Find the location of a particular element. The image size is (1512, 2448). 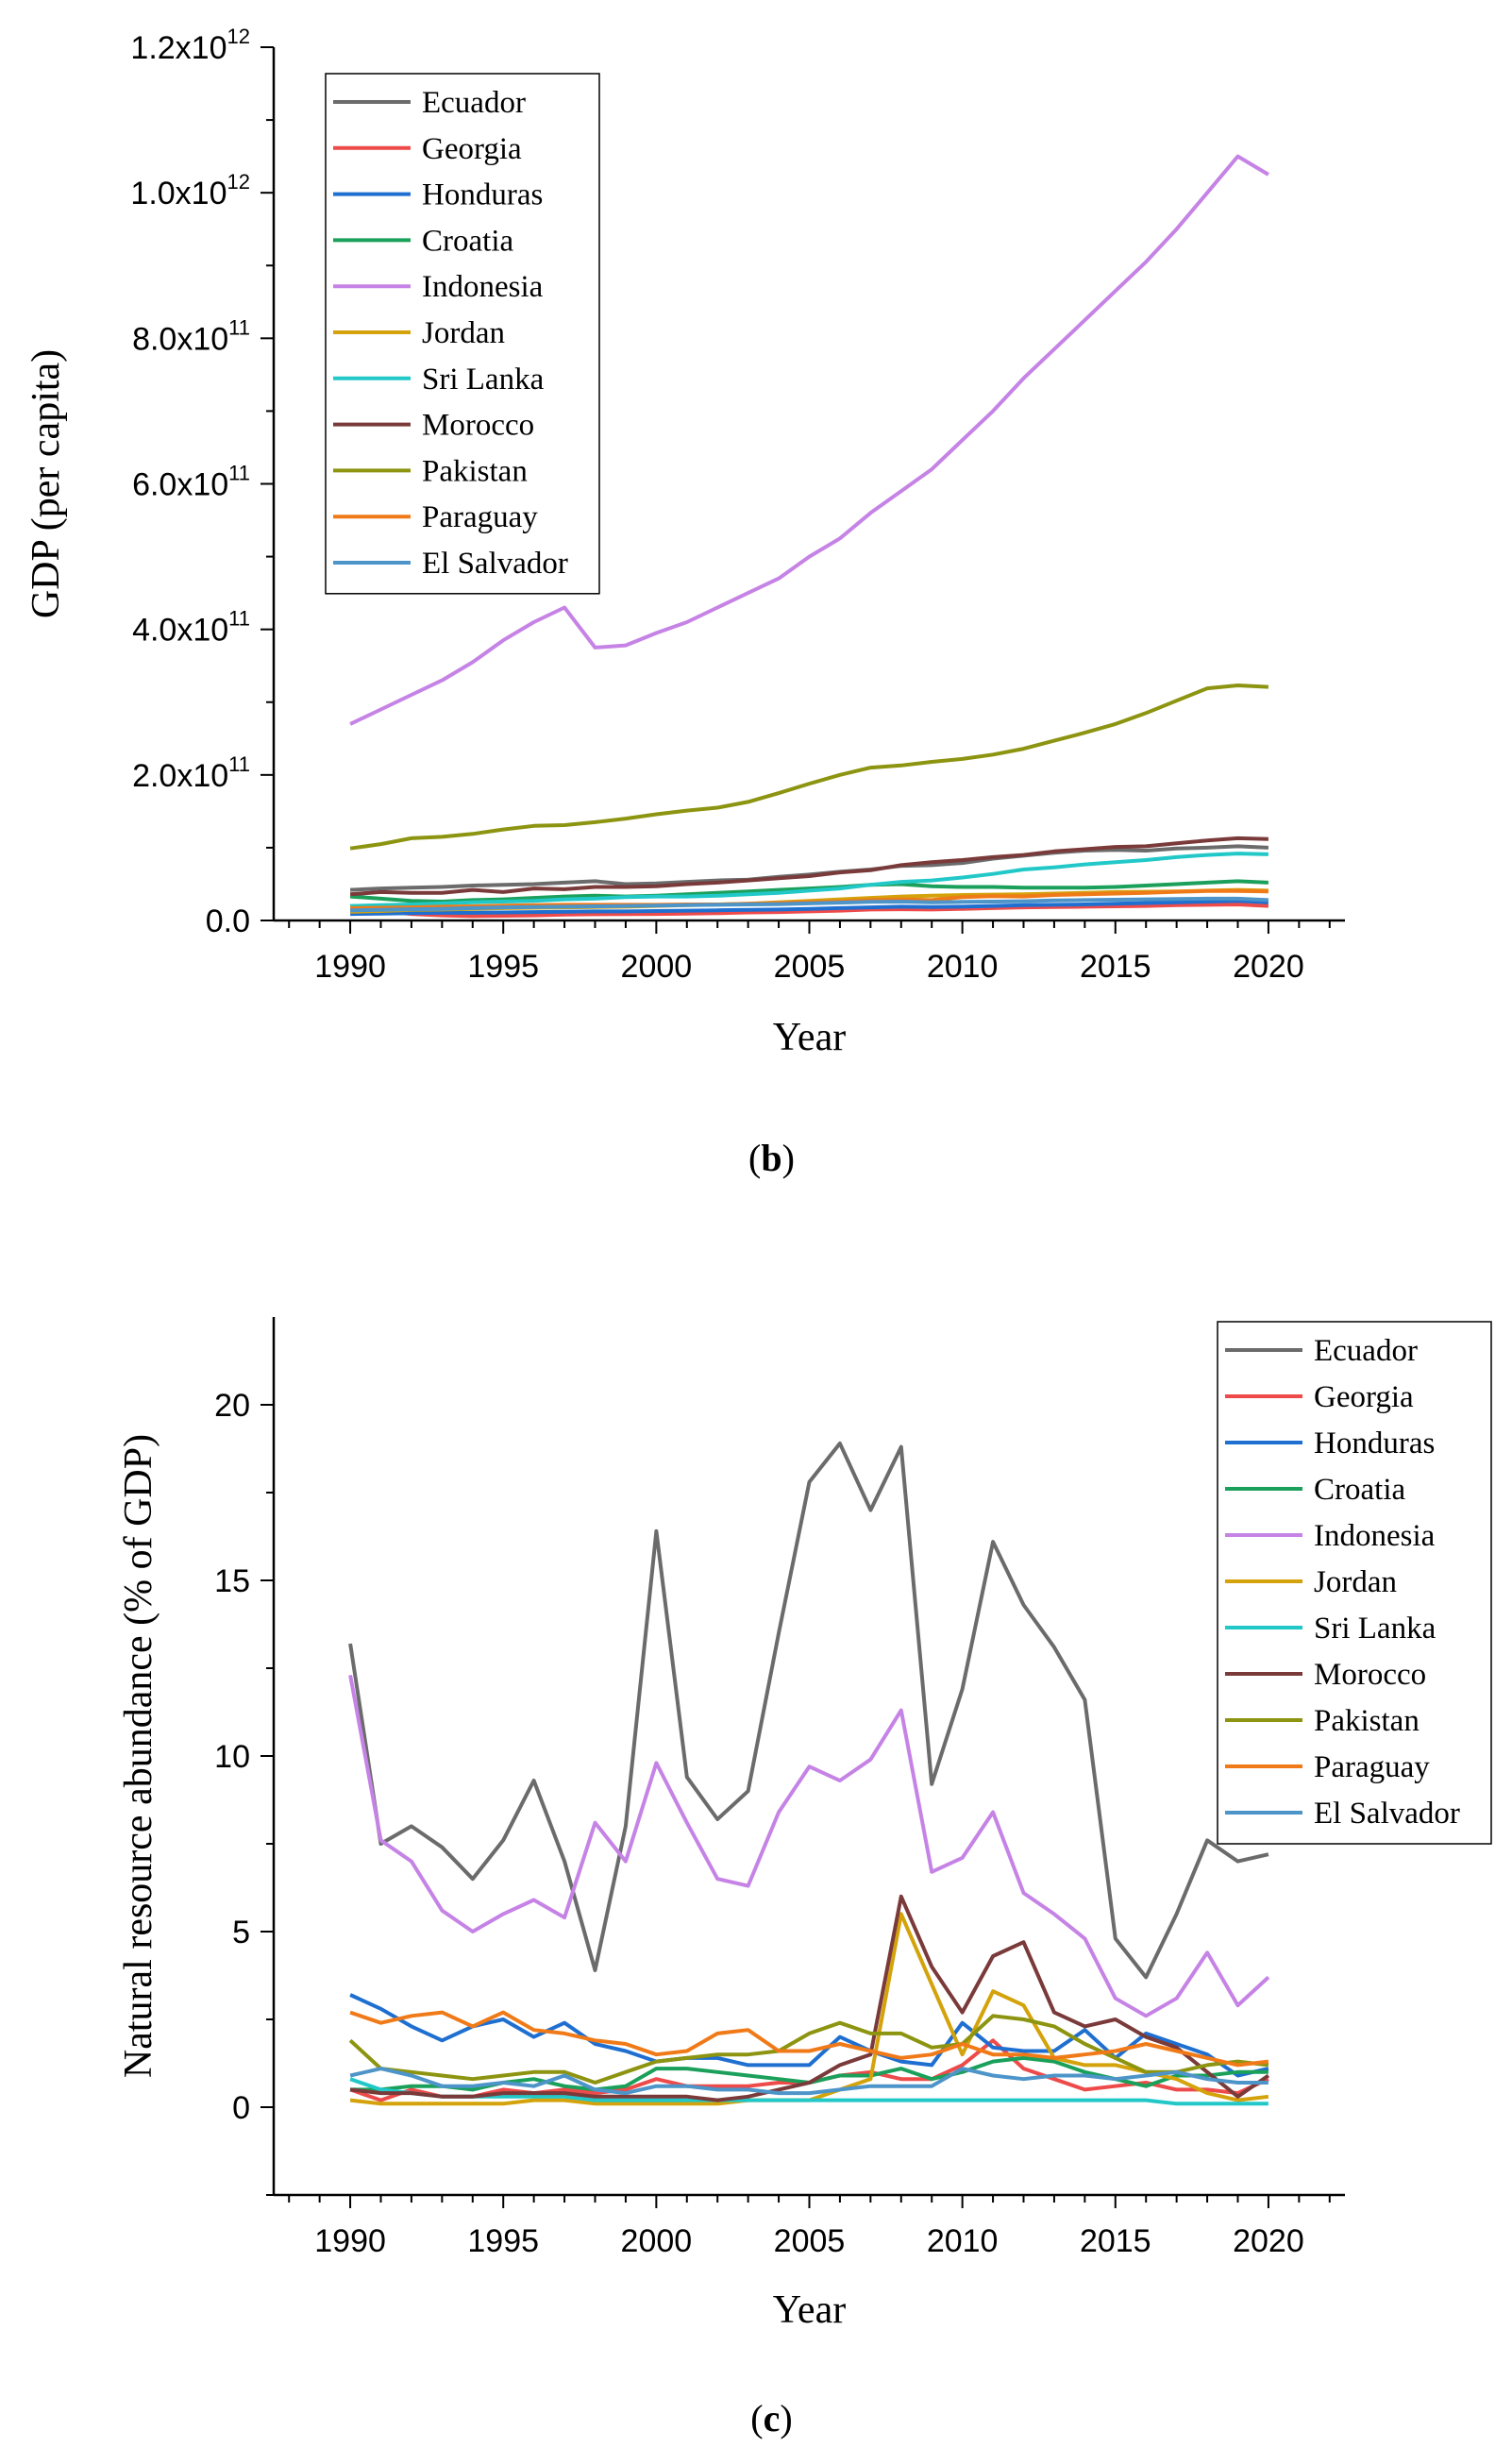

y-tick-label: 5 is located at coordinates (241, 1933).